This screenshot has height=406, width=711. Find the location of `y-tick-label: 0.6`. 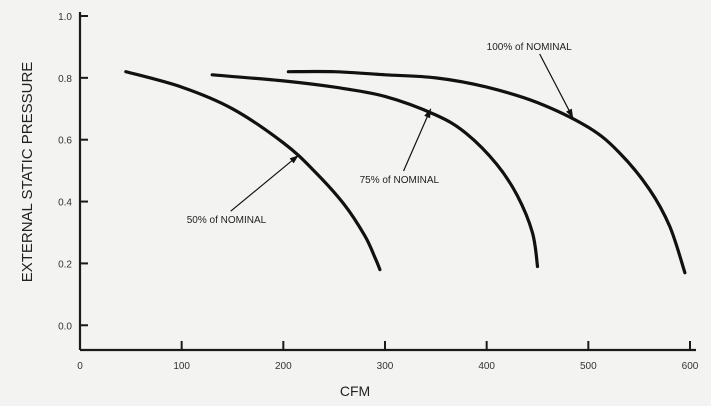

y-tick-label: 0.6 is located at coordinates (65, 141).